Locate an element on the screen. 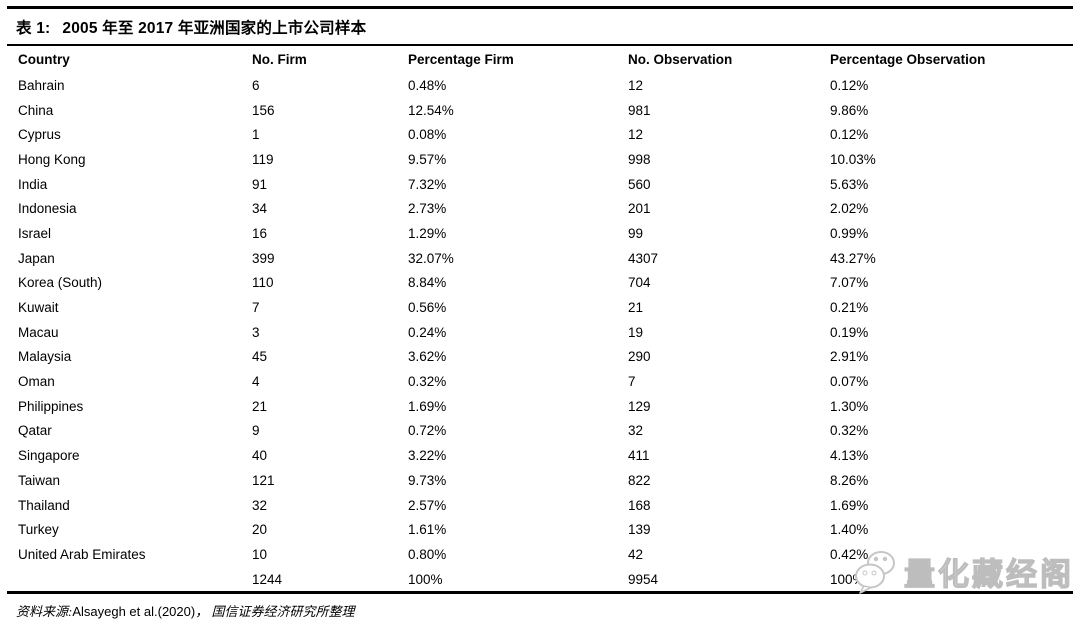 The image size is (1080, 625). table-cell-country: Bahrain is located at coordinates (41, 85).